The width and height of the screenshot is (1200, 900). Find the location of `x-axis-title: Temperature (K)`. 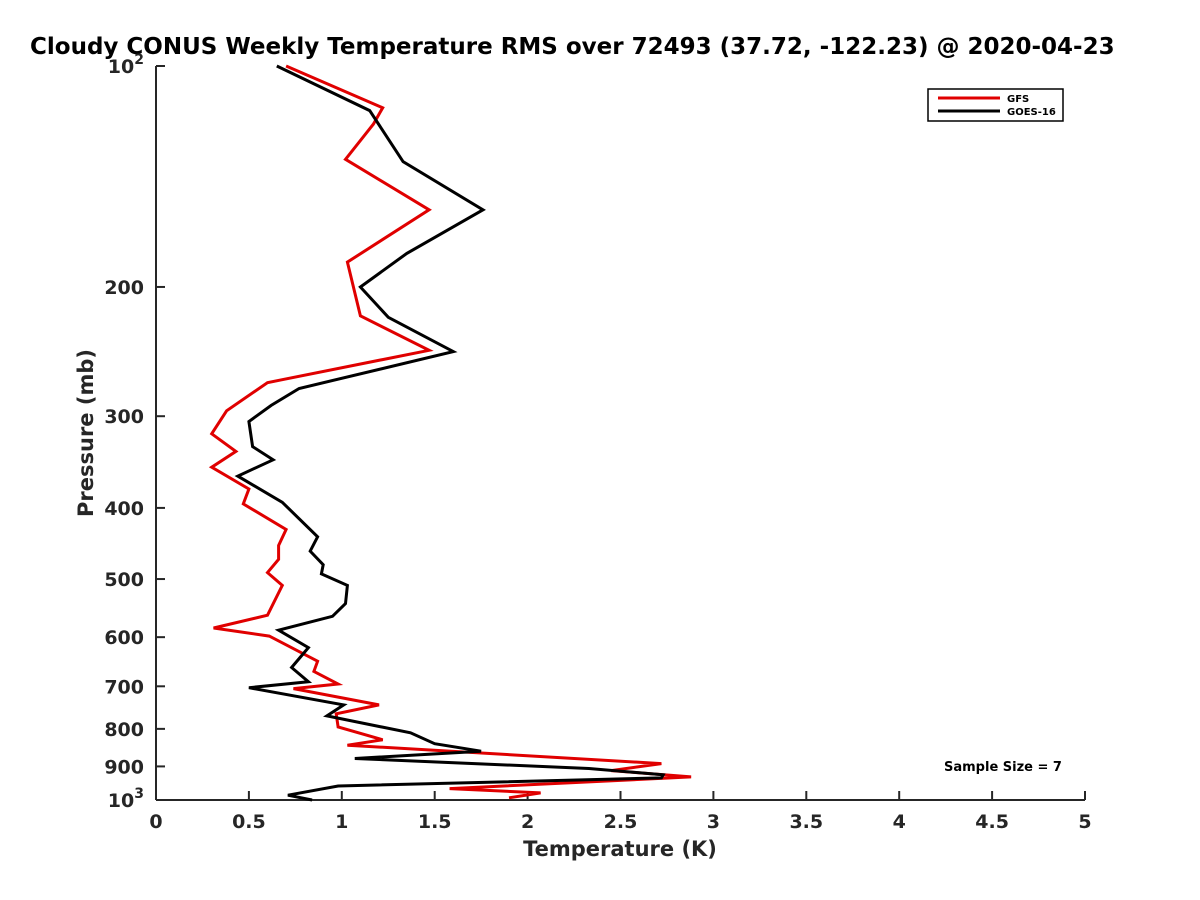

x-axis-title: Temperature (K) is located at coordinates (620, 849).